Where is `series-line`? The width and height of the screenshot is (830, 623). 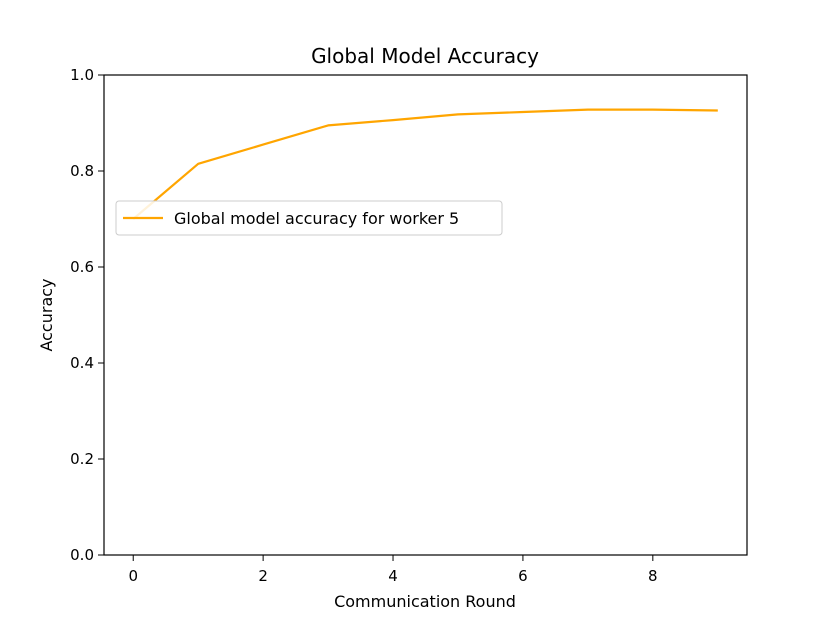 series-line is located at coordinates (425, 164).